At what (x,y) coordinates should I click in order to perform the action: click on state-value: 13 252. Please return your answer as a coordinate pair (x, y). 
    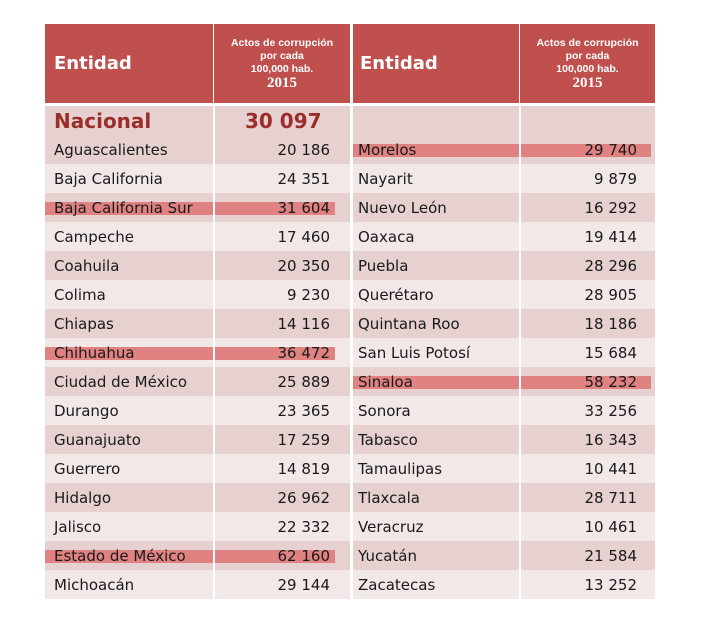
    Looking at the image, I should click on (587, 584).